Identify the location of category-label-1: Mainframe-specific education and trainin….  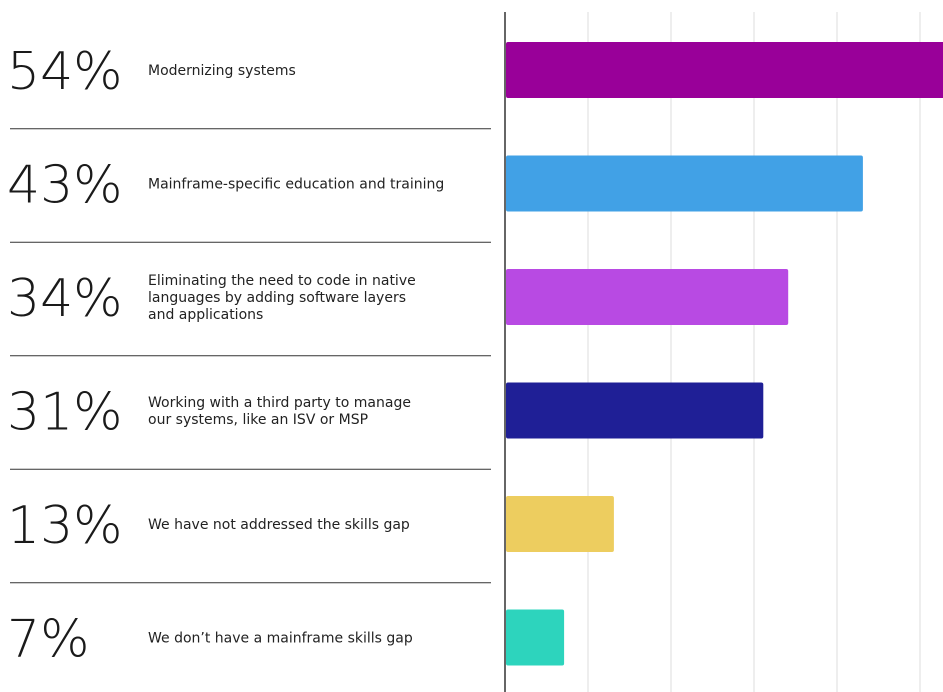
(296, 185).